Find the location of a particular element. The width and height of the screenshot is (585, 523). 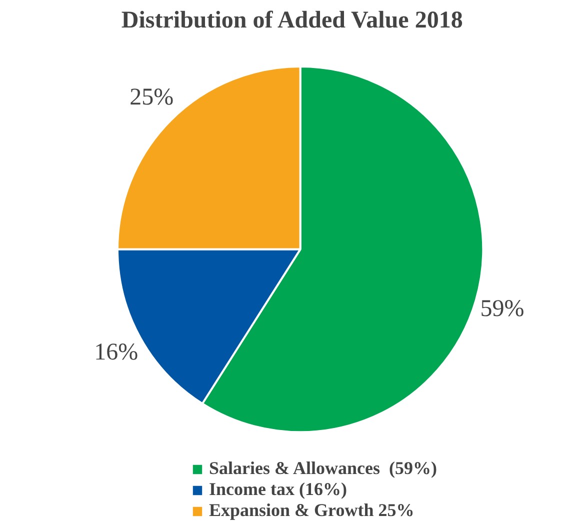

legend-label: Expansion & Growth 25% is located at coordinates (311, 510).